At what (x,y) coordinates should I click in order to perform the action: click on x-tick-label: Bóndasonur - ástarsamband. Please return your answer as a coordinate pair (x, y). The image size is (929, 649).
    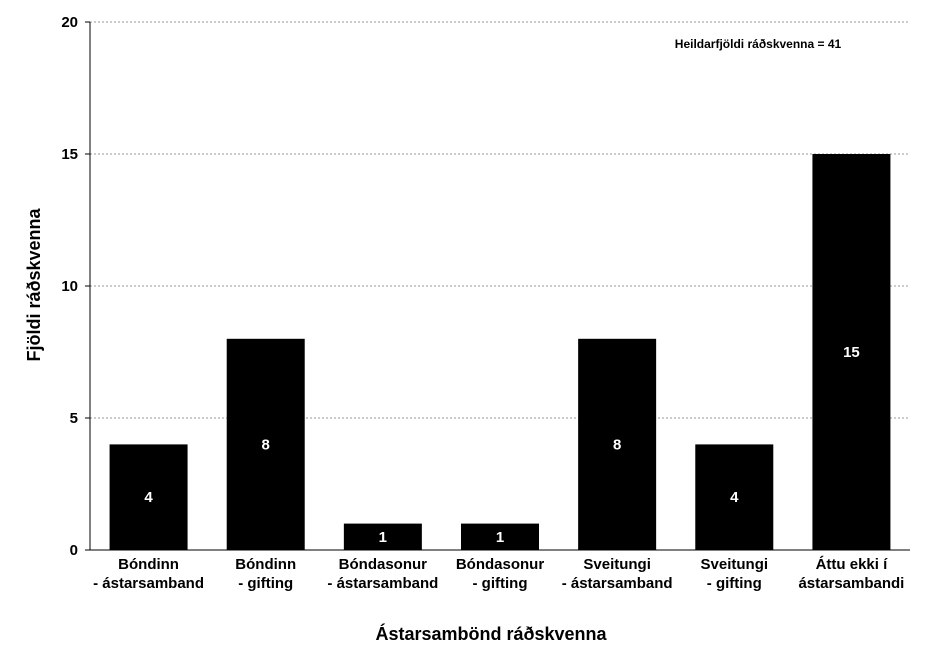
    Looking at the image, I should click on (382, 574).